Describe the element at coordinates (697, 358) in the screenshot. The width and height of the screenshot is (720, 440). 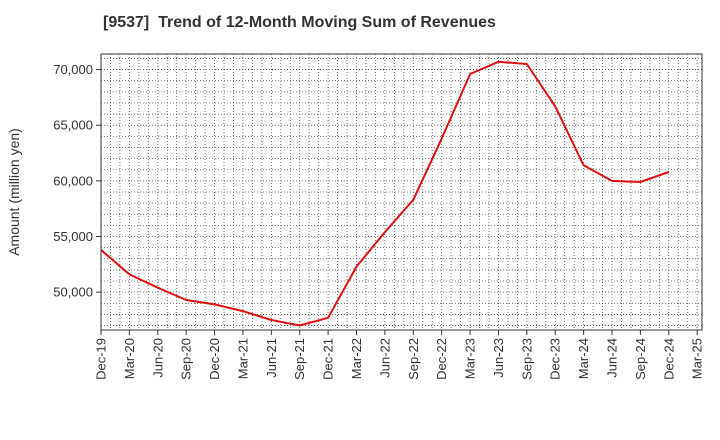
I see `x-tick-label: Mar-25` at that location.